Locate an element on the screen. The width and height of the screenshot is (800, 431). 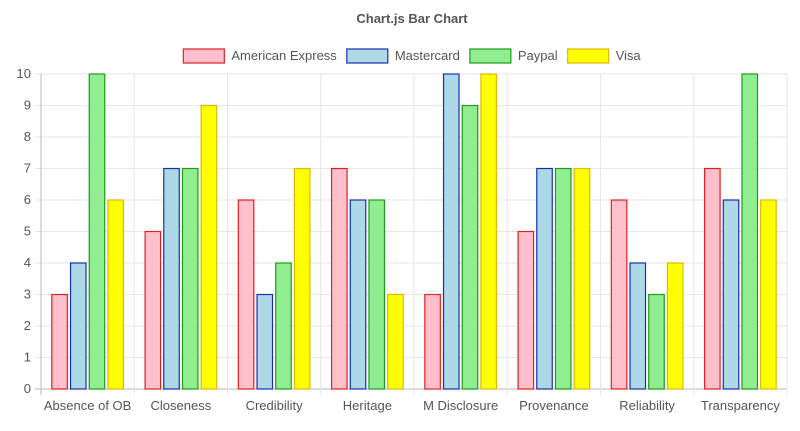
legend-label: Mastercard is located at coordinates (427, 55).